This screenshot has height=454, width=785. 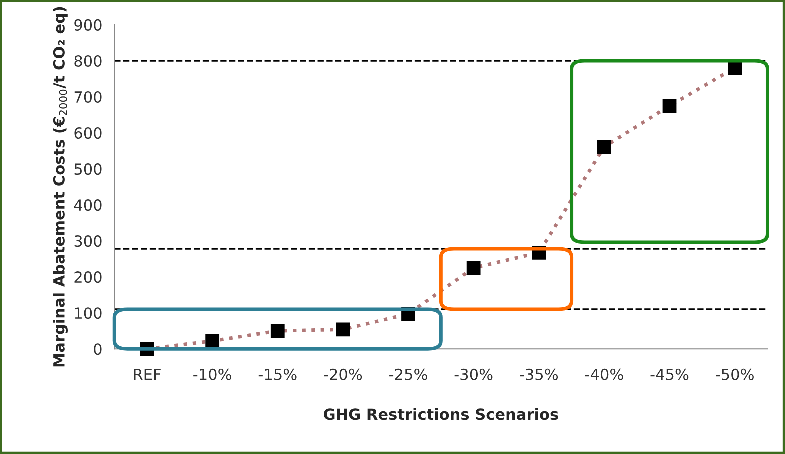 What do you see at coordinates (88, 25) in the screenshot?
I see `y-tick-label: 900` at bounding box center [88, 25].